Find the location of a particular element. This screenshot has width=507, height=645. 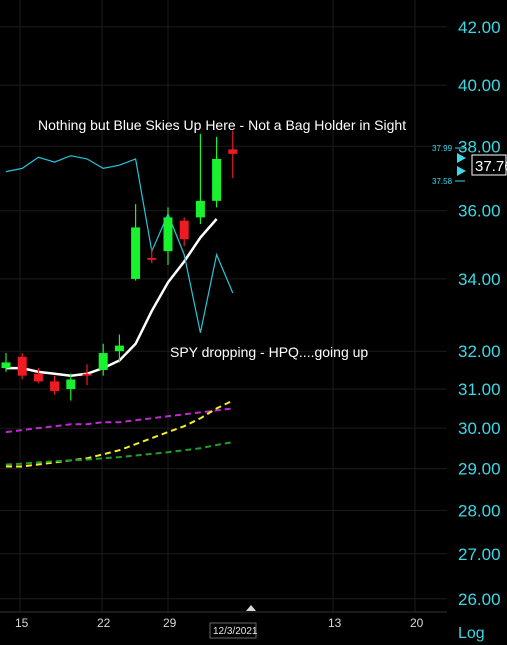

cursor-arrow-icon is located at coordinates (251, 608).